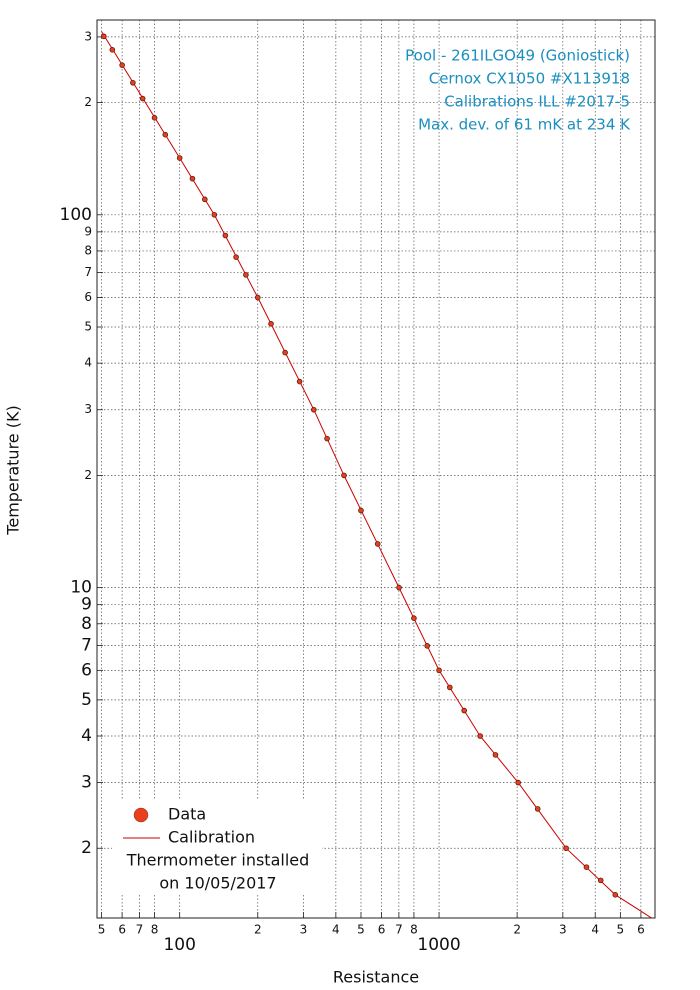  Describe the element at coordinates (179, 945) in the screenshot. I see `x-tick-label: 100` at that location.